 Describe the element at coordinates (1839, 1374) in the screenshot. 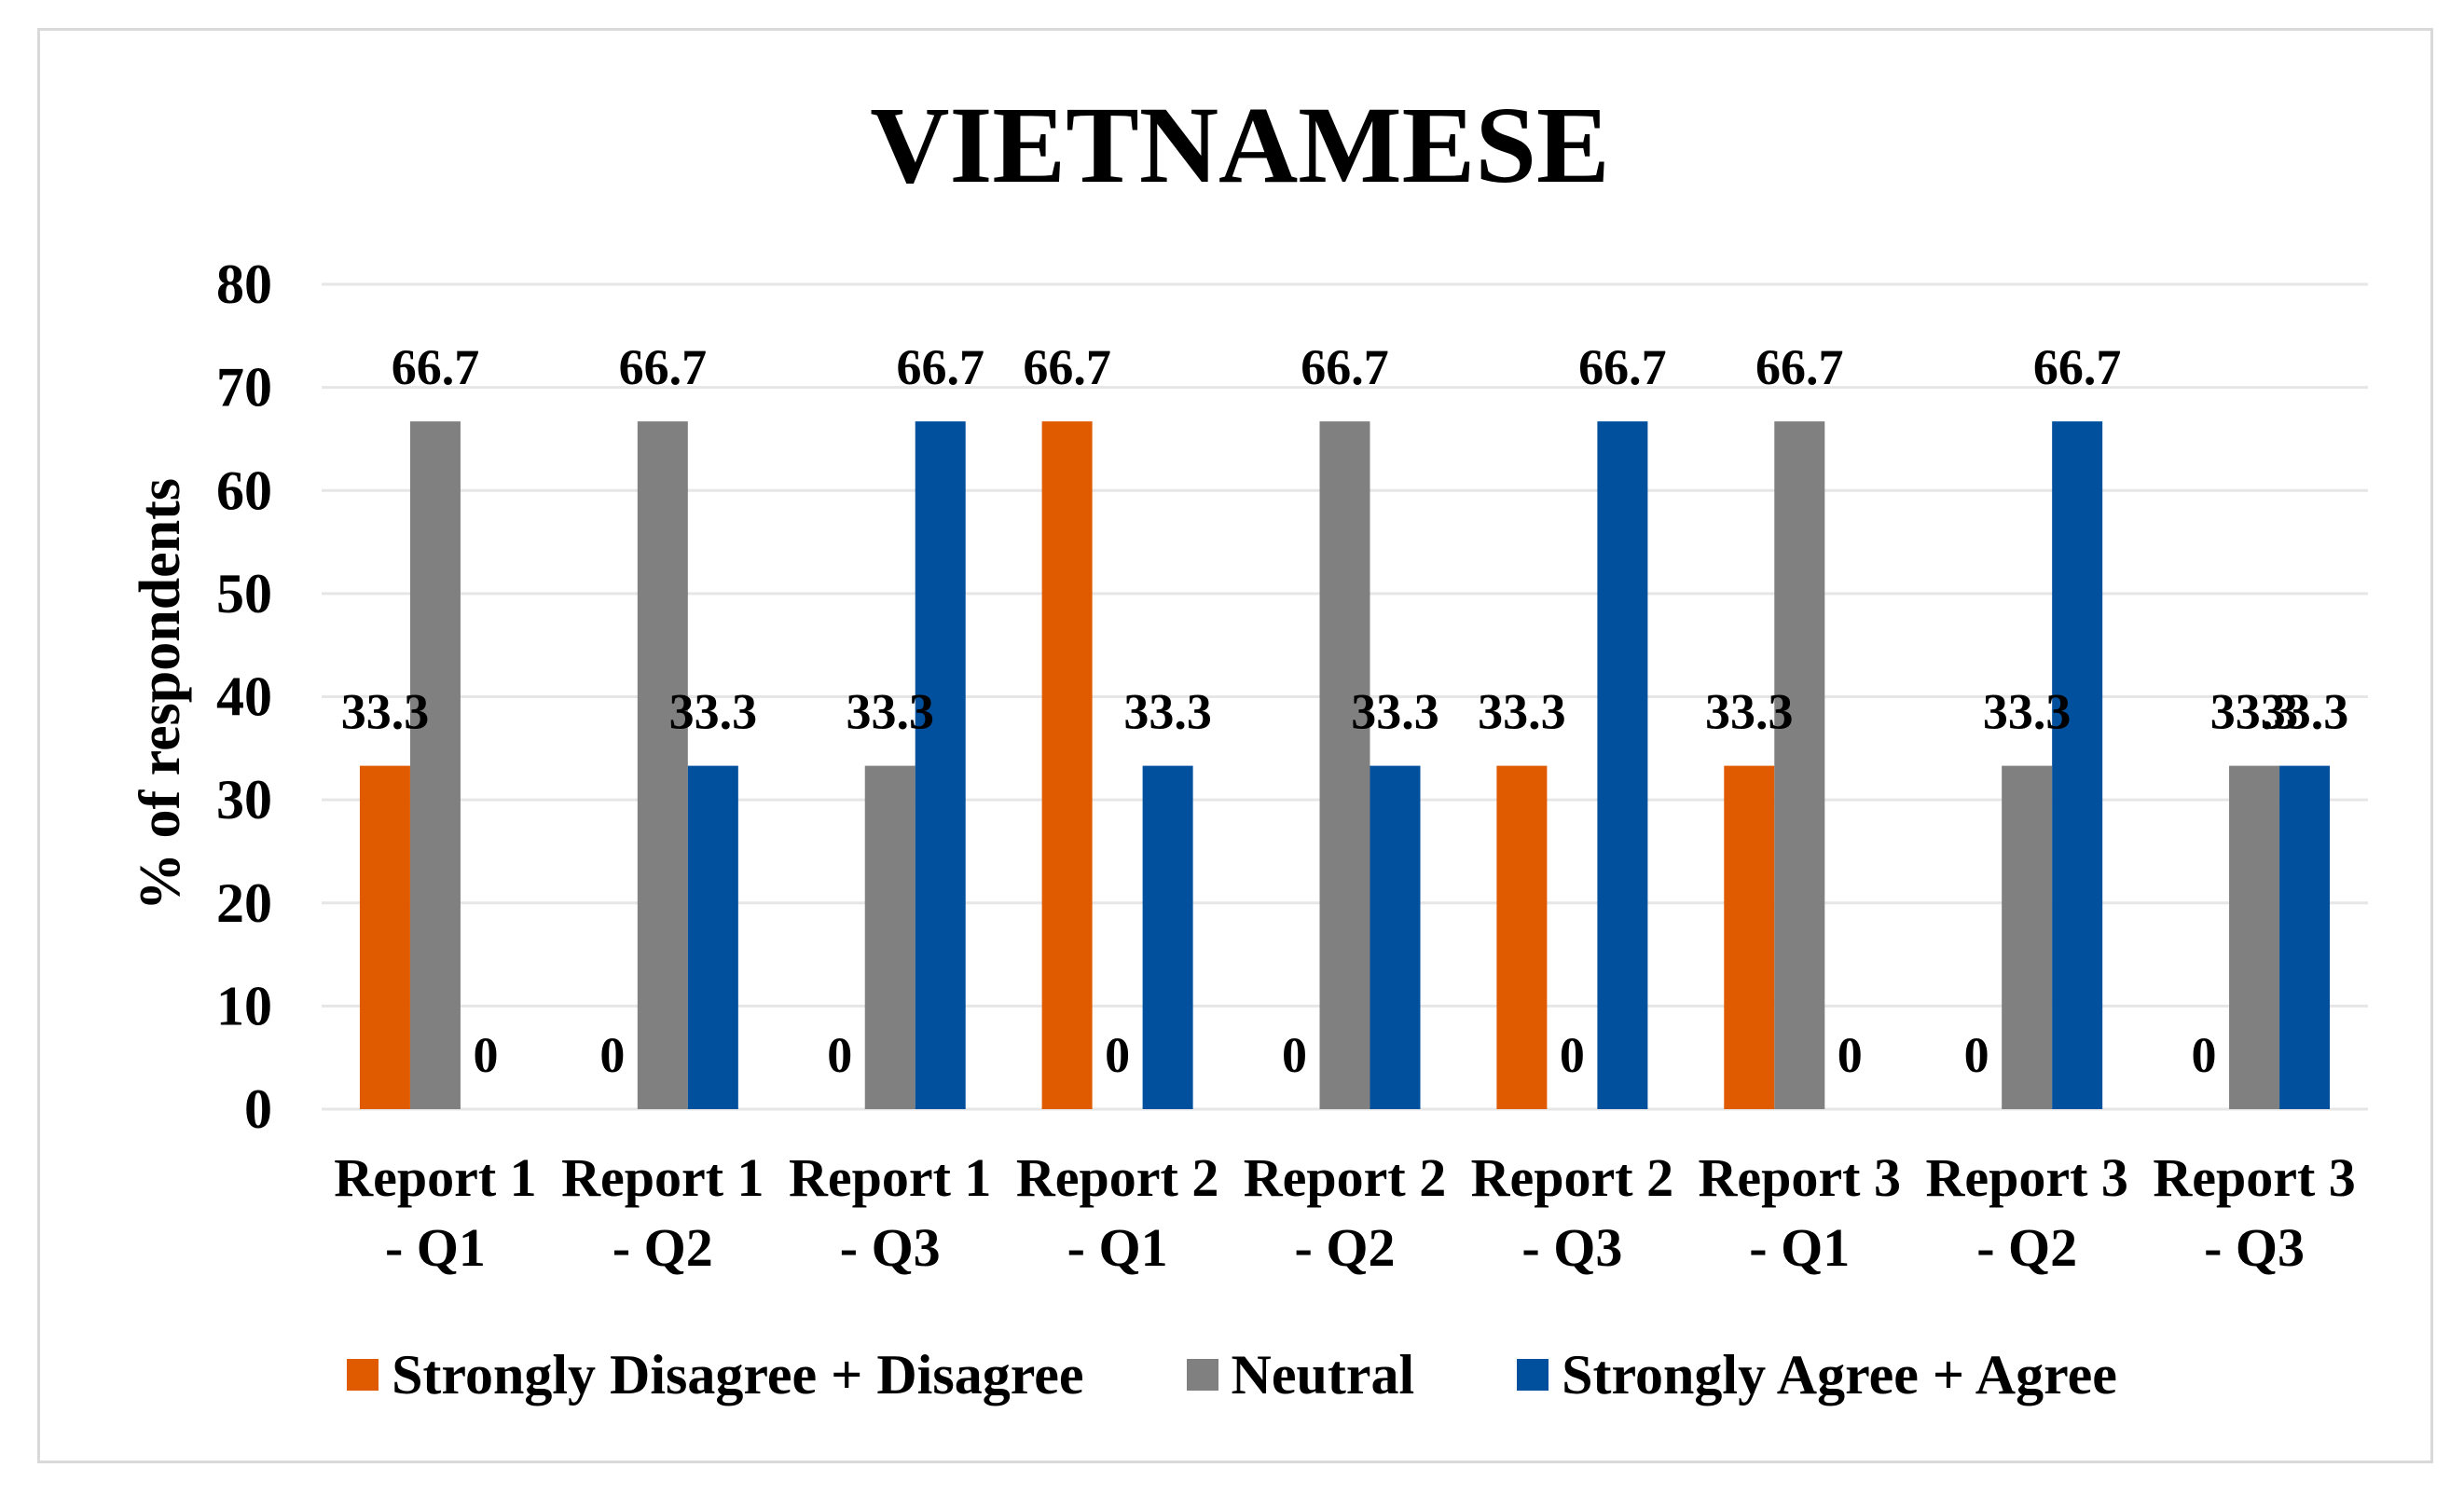

I see `legend-label: Strongly Agree + Agree` at that location.